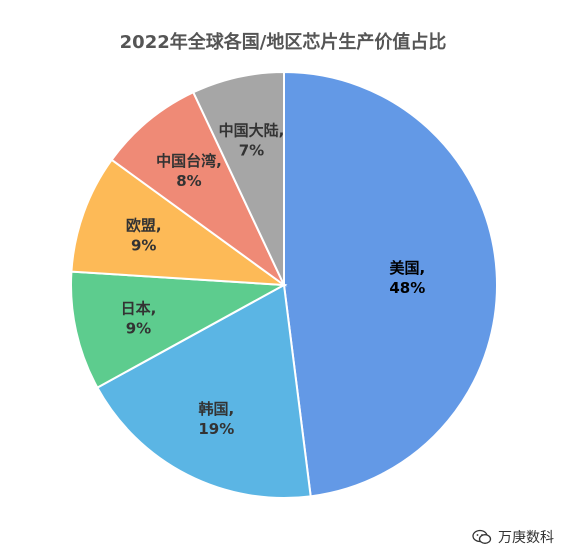 The height and width of the screenshot is (559, 566). I want to click on chart-title: 2022年全球各国/地区芯片生产价值占比, so click(283, 42).